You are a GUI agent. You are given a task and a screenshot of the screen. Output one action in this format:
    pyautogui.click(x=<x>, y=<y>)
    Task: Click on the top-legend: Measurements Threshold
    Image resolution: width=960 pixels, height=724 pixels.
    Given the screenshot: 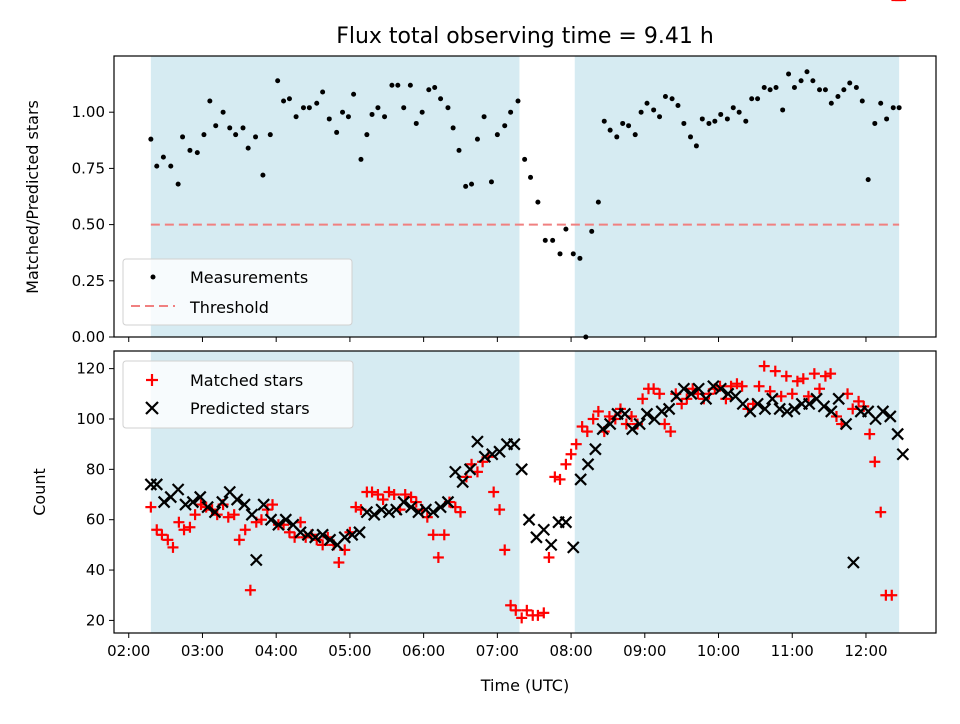 What is the action you would take?
    pyautogui.click(x=237, y=292)
    